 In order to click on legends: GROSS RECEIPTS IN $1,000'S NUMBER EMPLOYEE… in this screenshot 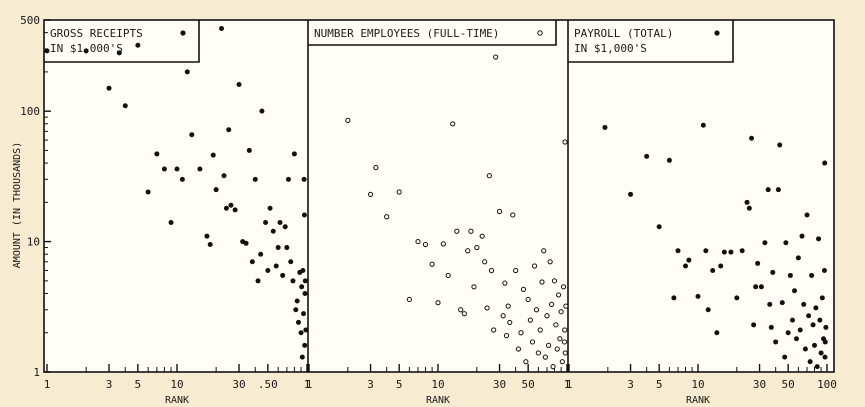, I will do `click(389, 41)`.